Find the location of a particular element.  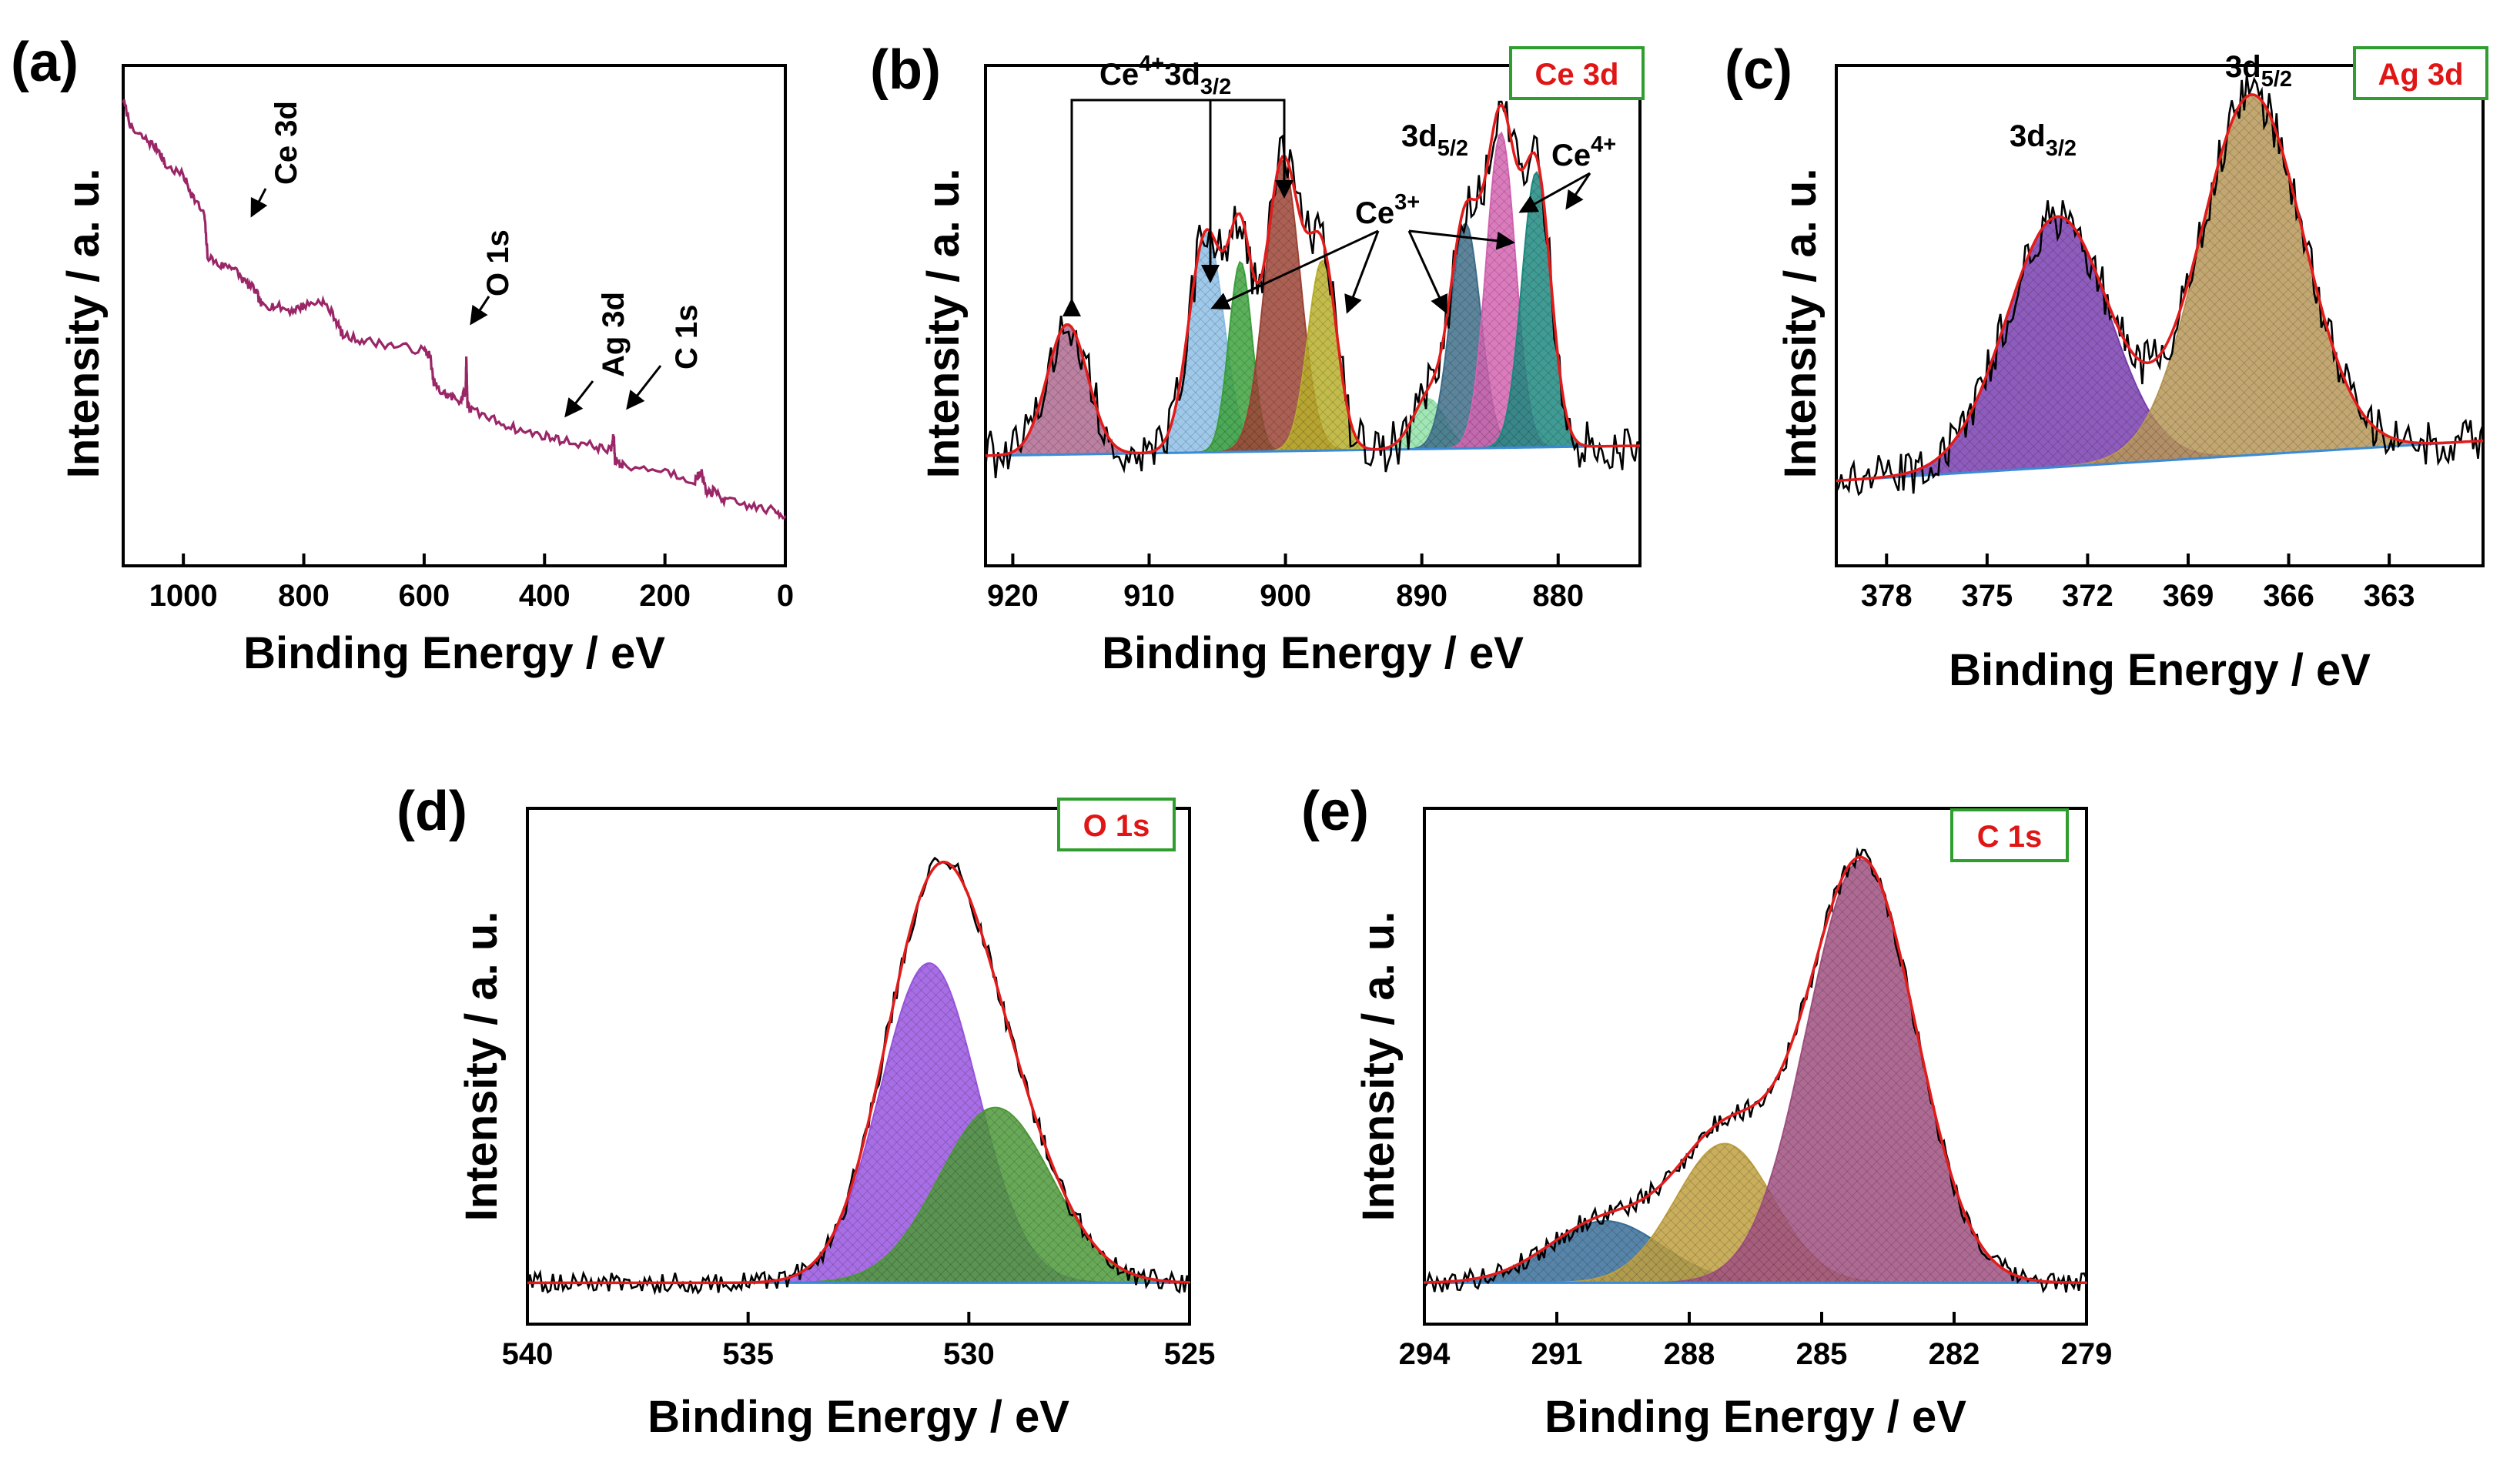

badge: C 1s is located at coordinates (2009, 835).